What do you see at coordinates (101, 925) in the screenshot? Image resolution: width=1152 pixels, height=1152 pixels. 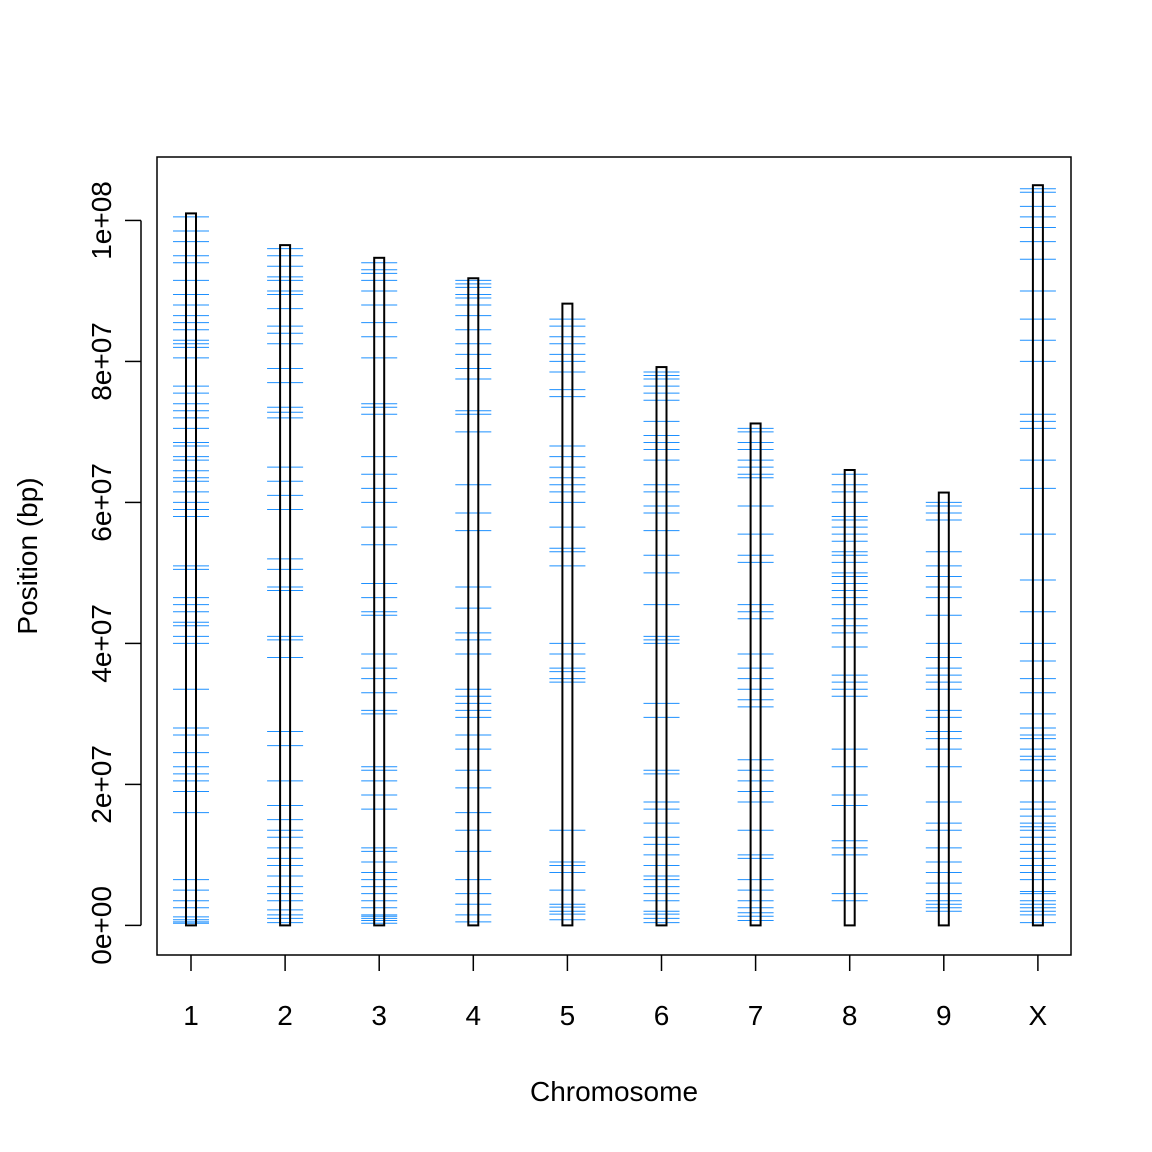 I see `y-tick-label: 0e+00` at bounding box center [101, 925].